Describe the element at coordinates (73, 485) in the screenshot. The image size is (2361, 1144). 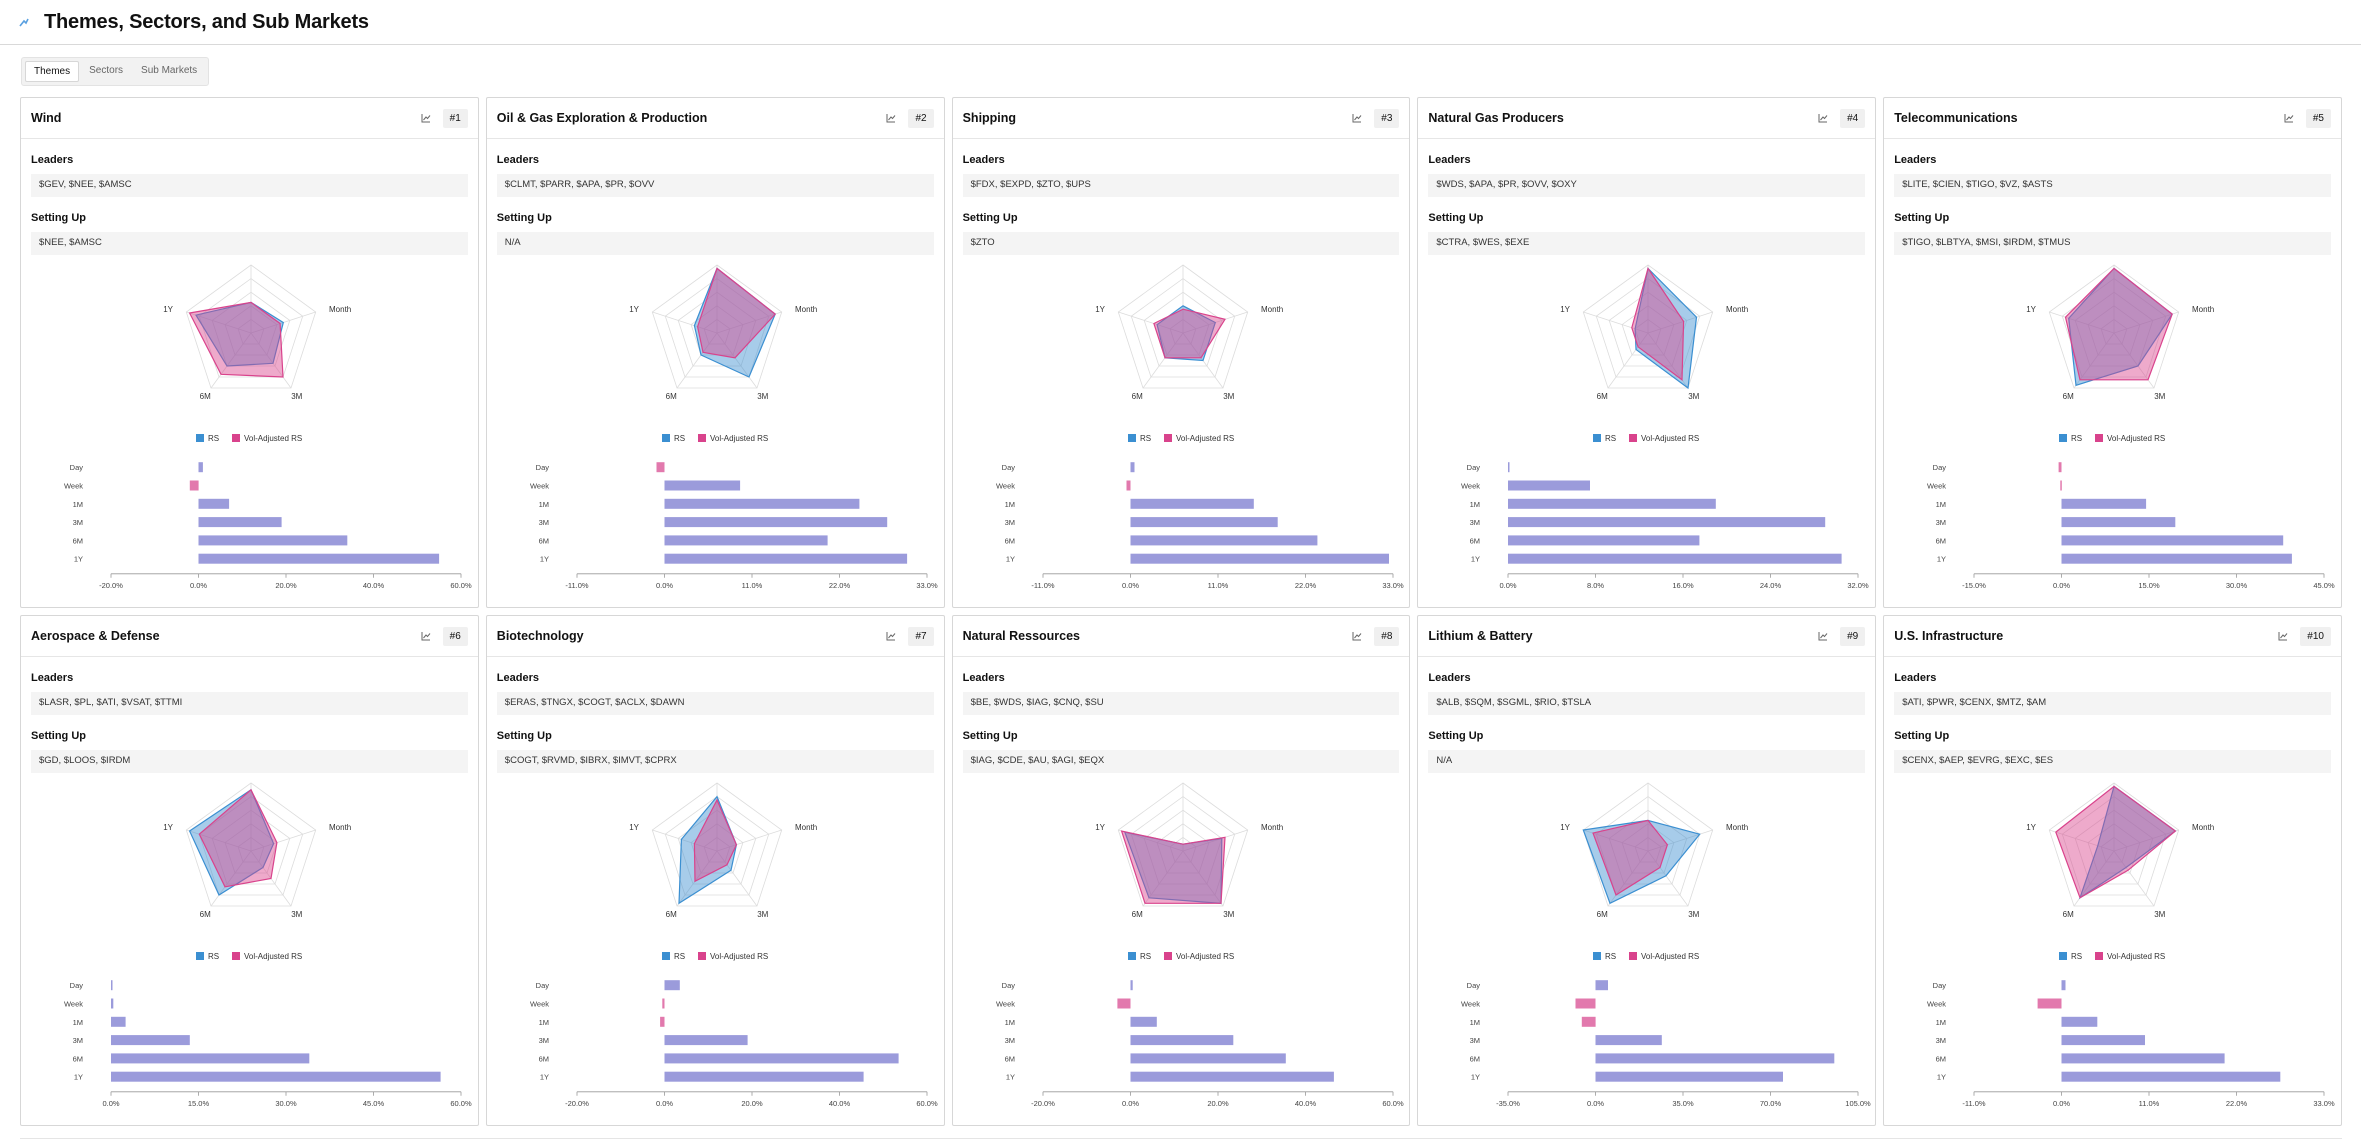
I see `bar-category-label: Week` at that location.